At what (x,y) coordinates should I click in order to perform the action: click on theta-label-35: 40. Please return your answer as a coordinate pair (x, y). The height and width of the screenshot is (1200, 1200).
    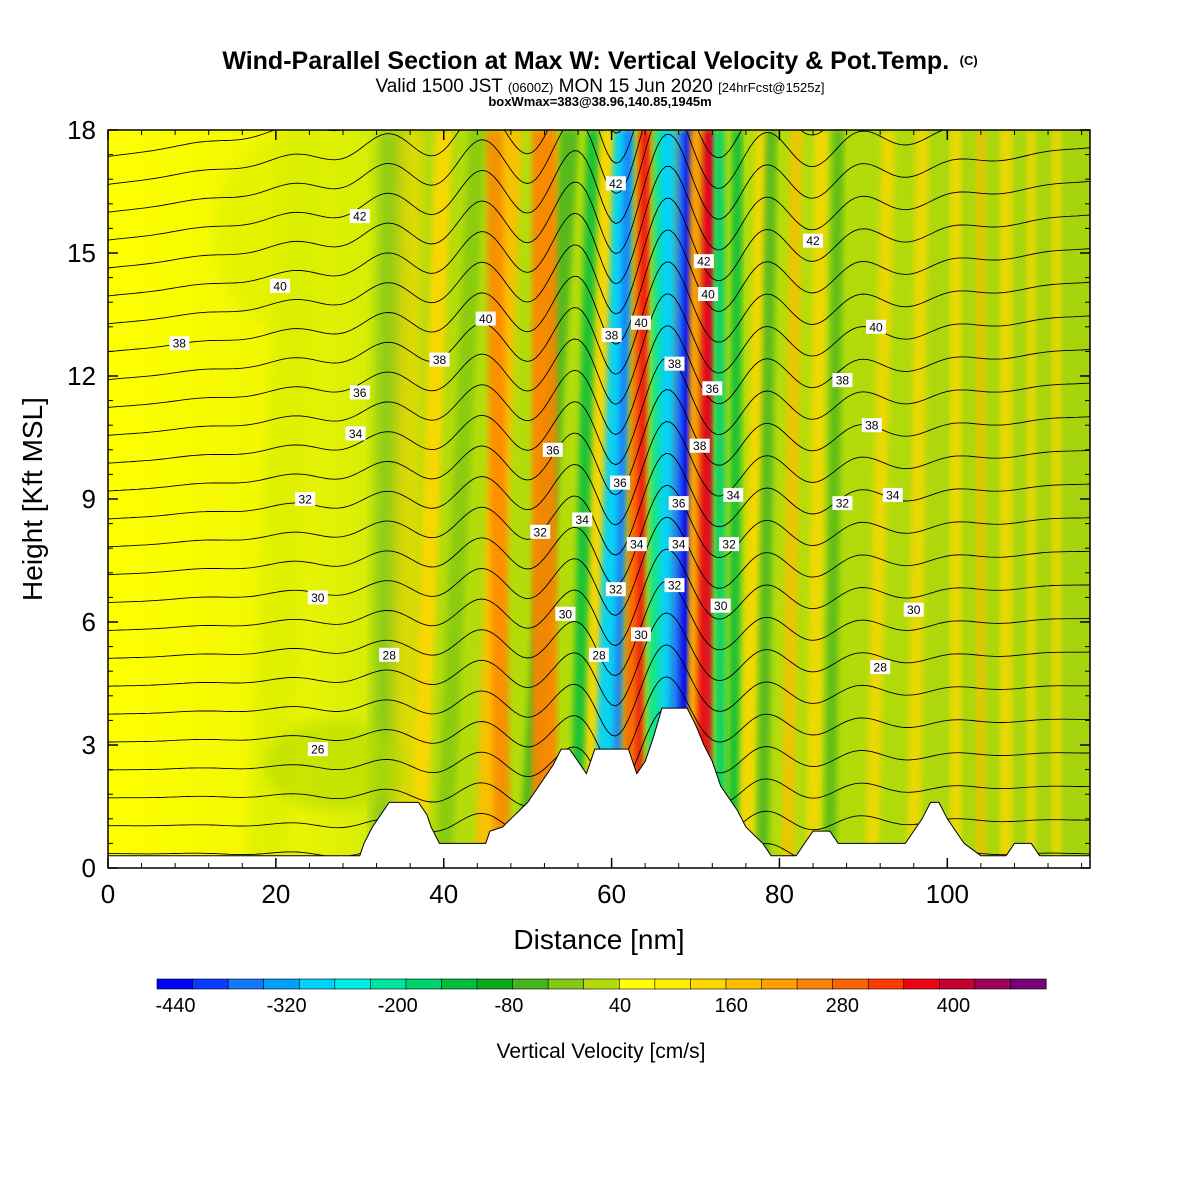
    Looking at the image, I should click on (876, 326).